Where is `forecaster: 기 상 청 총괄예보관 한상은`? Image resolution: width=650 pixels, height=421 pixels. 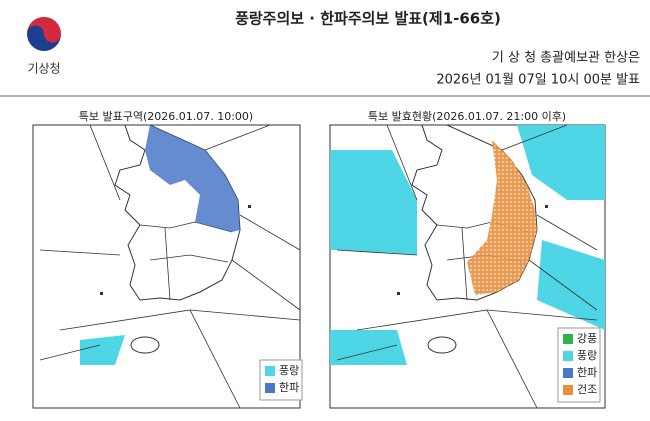 forecaster: 기 상 청 총괄예보관 한상은 is located at coordinates (566, 58).